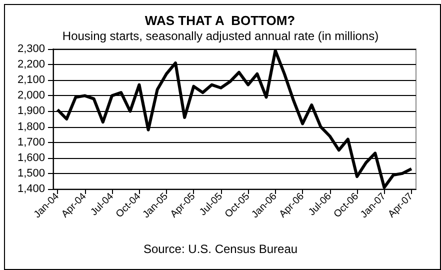 The height and width of the screenshot is (270, 441). Describe the element at coordinates (31, 49) in the screenshot. I see `y-tick-label: 2,300` at that location.